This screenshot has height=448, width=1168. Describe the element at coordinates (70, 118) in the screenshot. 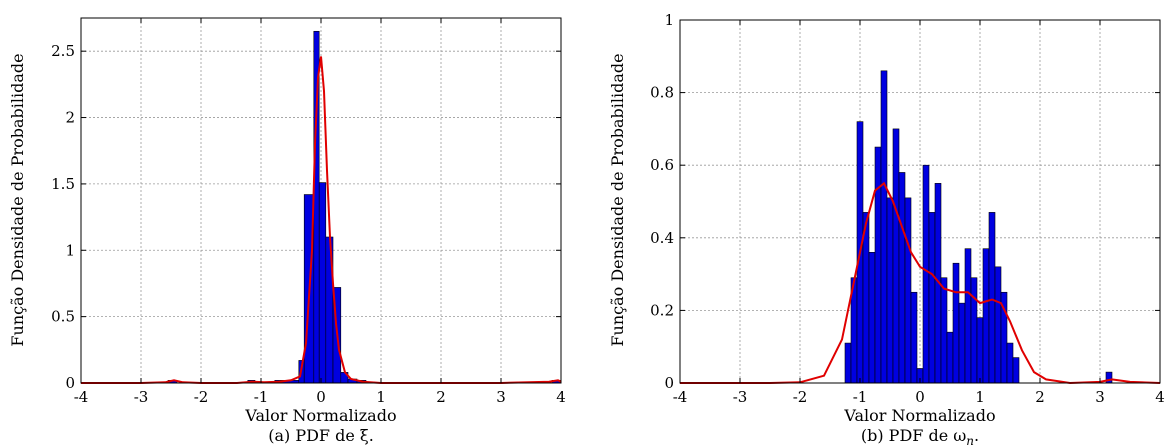

I see `chart-a-y-tick-label: 2` at that location.